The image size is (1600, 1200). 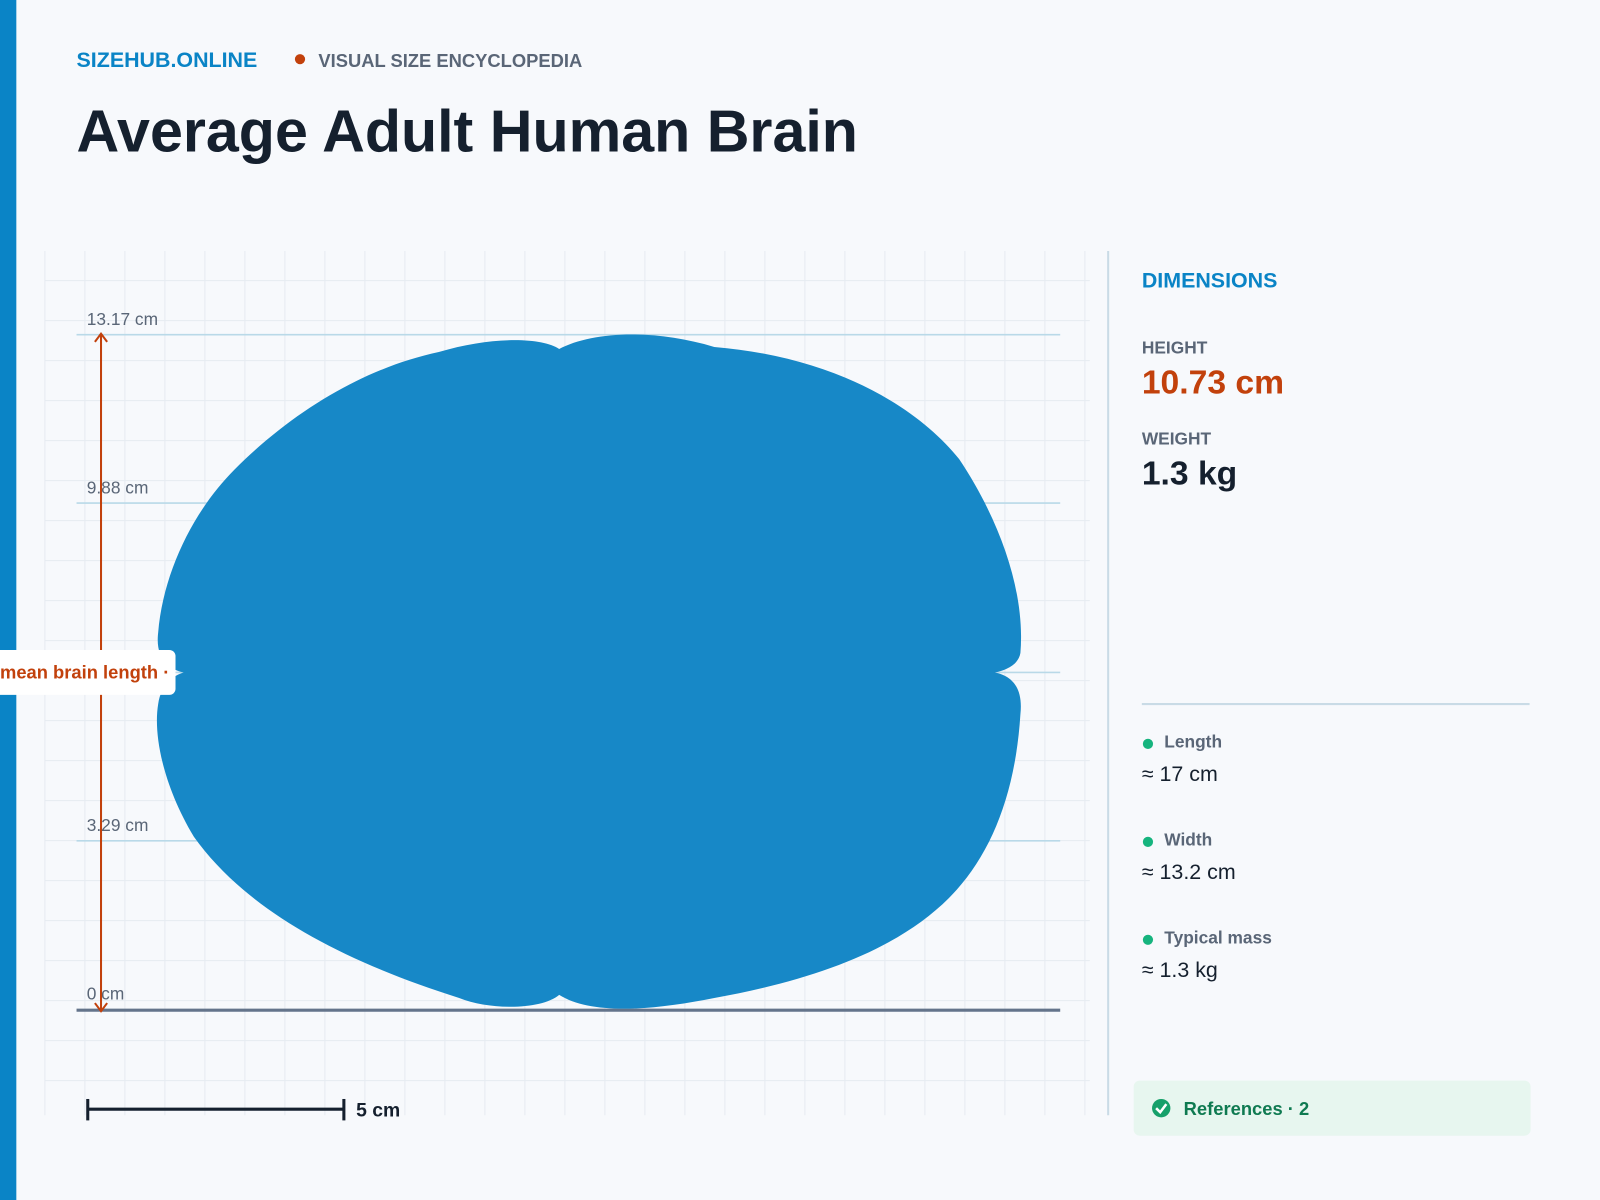 What do you see at coordinates (467, 130) in the screenshot?
I see `page-title: Average Adult Human Brain` at bounding box center [467, 130].